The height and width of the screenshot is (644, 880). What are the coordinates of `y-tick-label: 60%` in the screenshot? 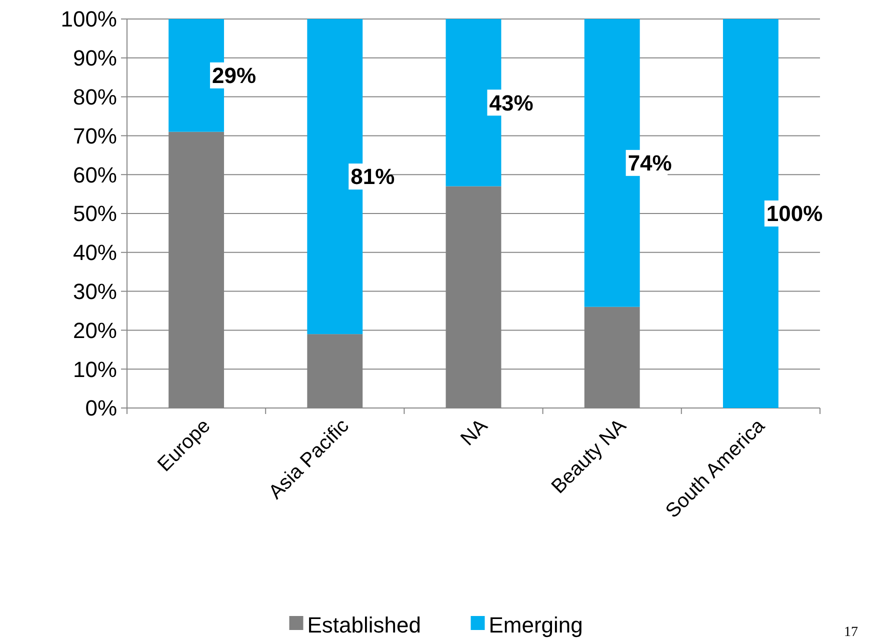 It's located at (94, 175).